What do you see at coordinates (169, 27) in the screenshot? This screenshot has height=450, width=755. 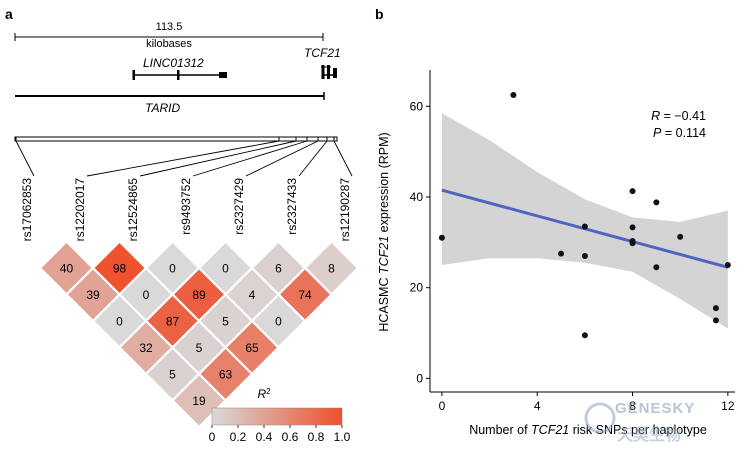 I see `scale-value: 113.5` at bounding box center [169, 27].